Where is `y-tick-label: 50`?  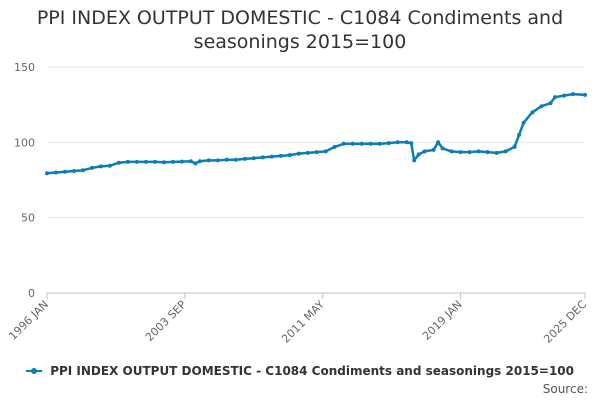 y-tick-label: 50 is located at coordinates (28, 218).